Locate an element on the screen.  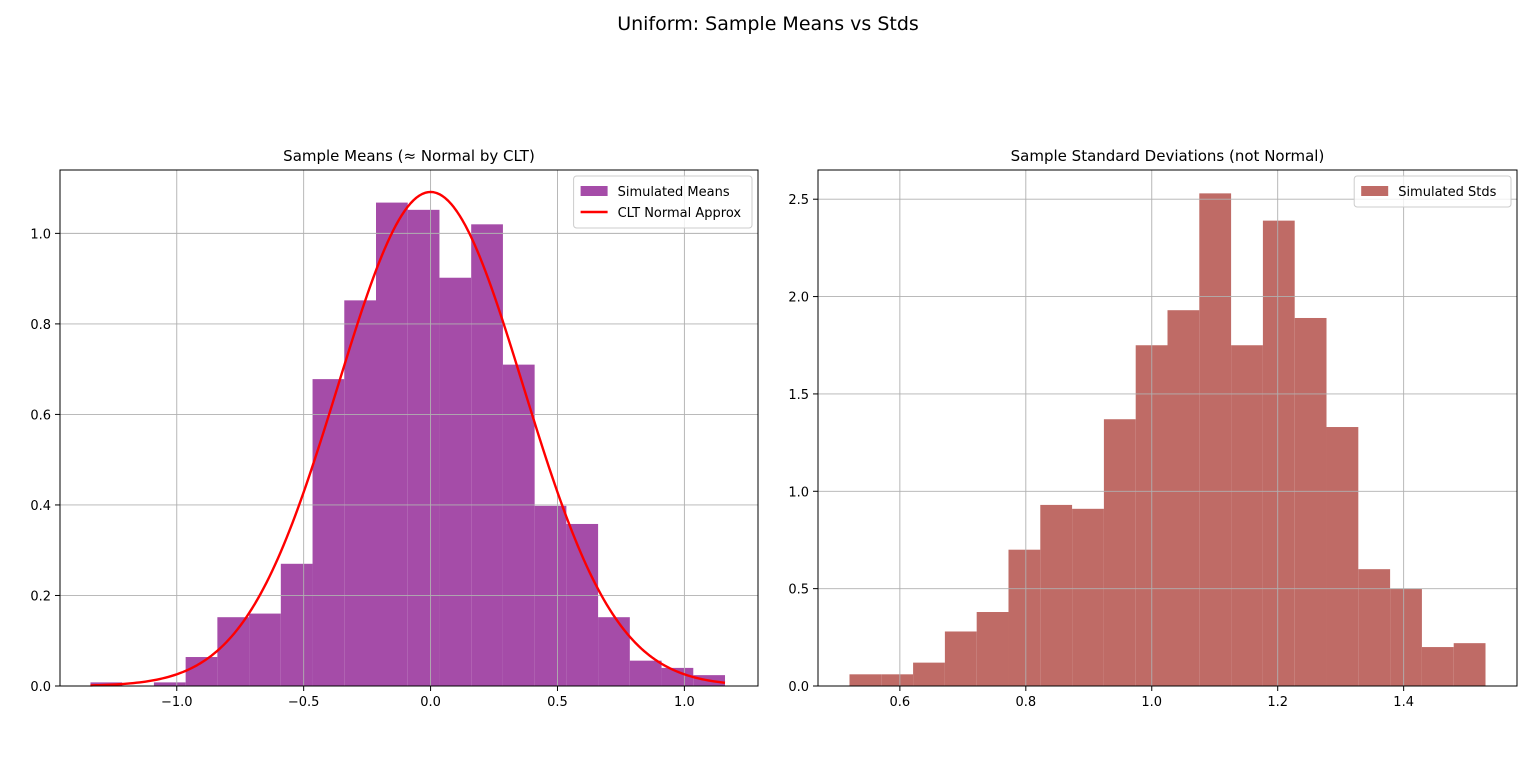
means-y-tick-label: 1.0 is located at coordinates (40, 234).